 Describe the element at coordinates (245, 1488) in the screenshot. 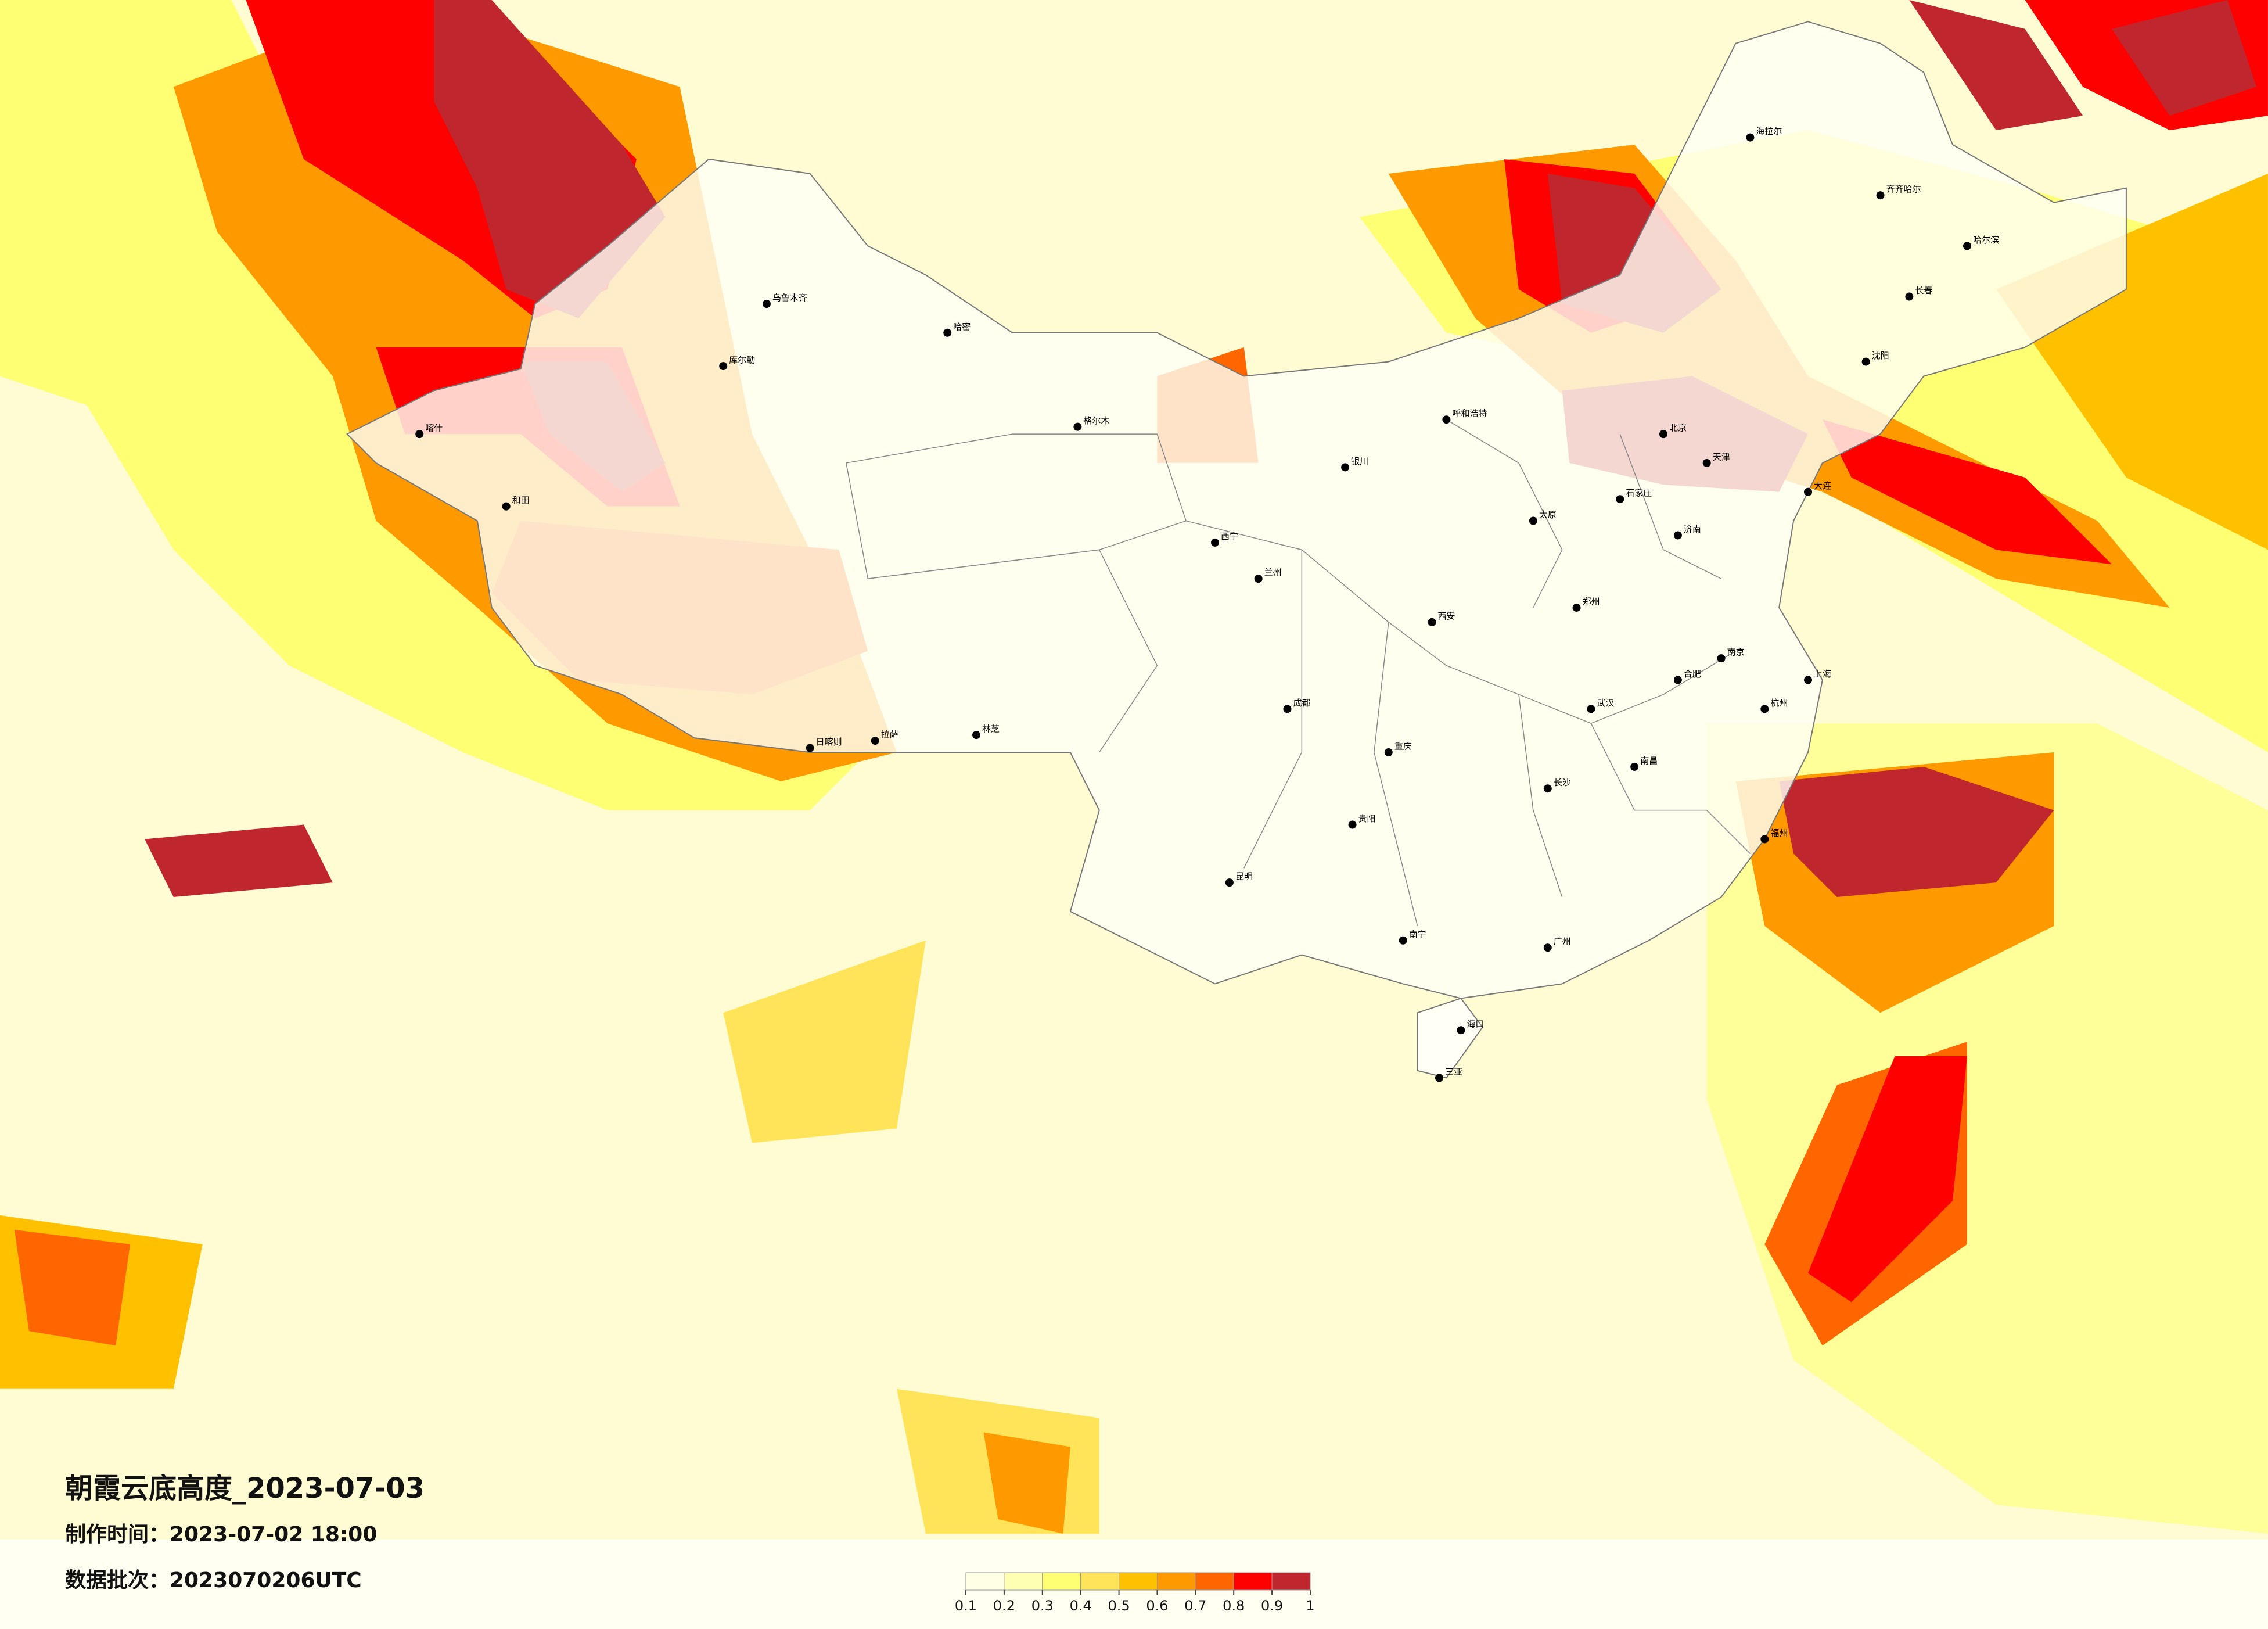

I see `map-title: 朝霞云底高度_2023-07-03` at that location.